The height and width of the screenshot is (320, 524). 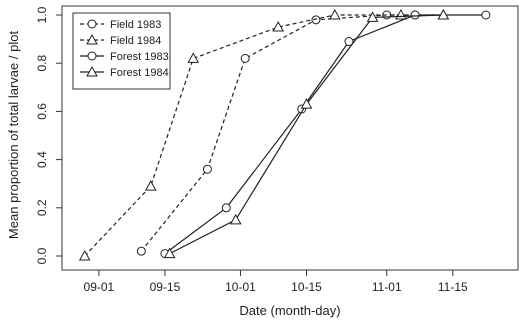 What do you see at coordinates (276, 281) in the screenshot?
I see `x-axis: 09-01 09-15 10-01 10-15 11-01 11-15` at bounding box center [276, 281].